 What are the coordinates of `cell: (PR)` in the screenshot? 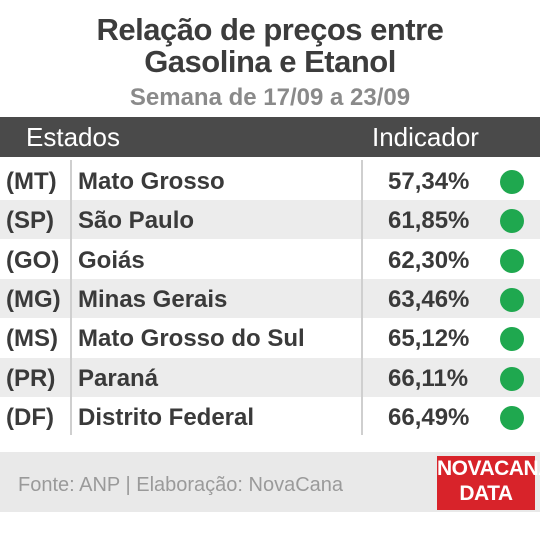 It's located at (31, 378).